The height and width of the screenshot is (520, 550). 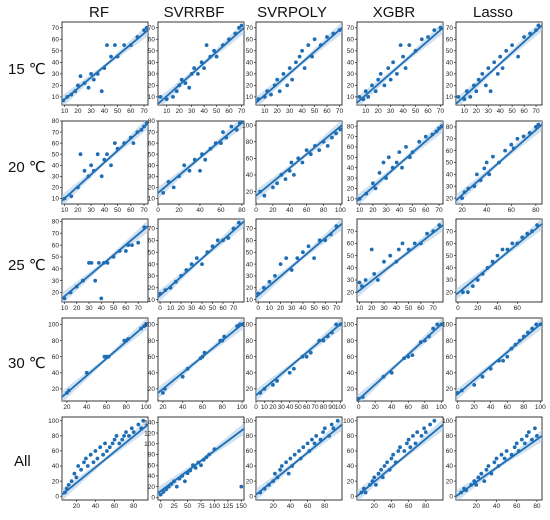 I want to click on panel-xgbr-25: 10 20 30 40 50 60 70 20 30 40 50 60 70, so click(x=395, y=265).